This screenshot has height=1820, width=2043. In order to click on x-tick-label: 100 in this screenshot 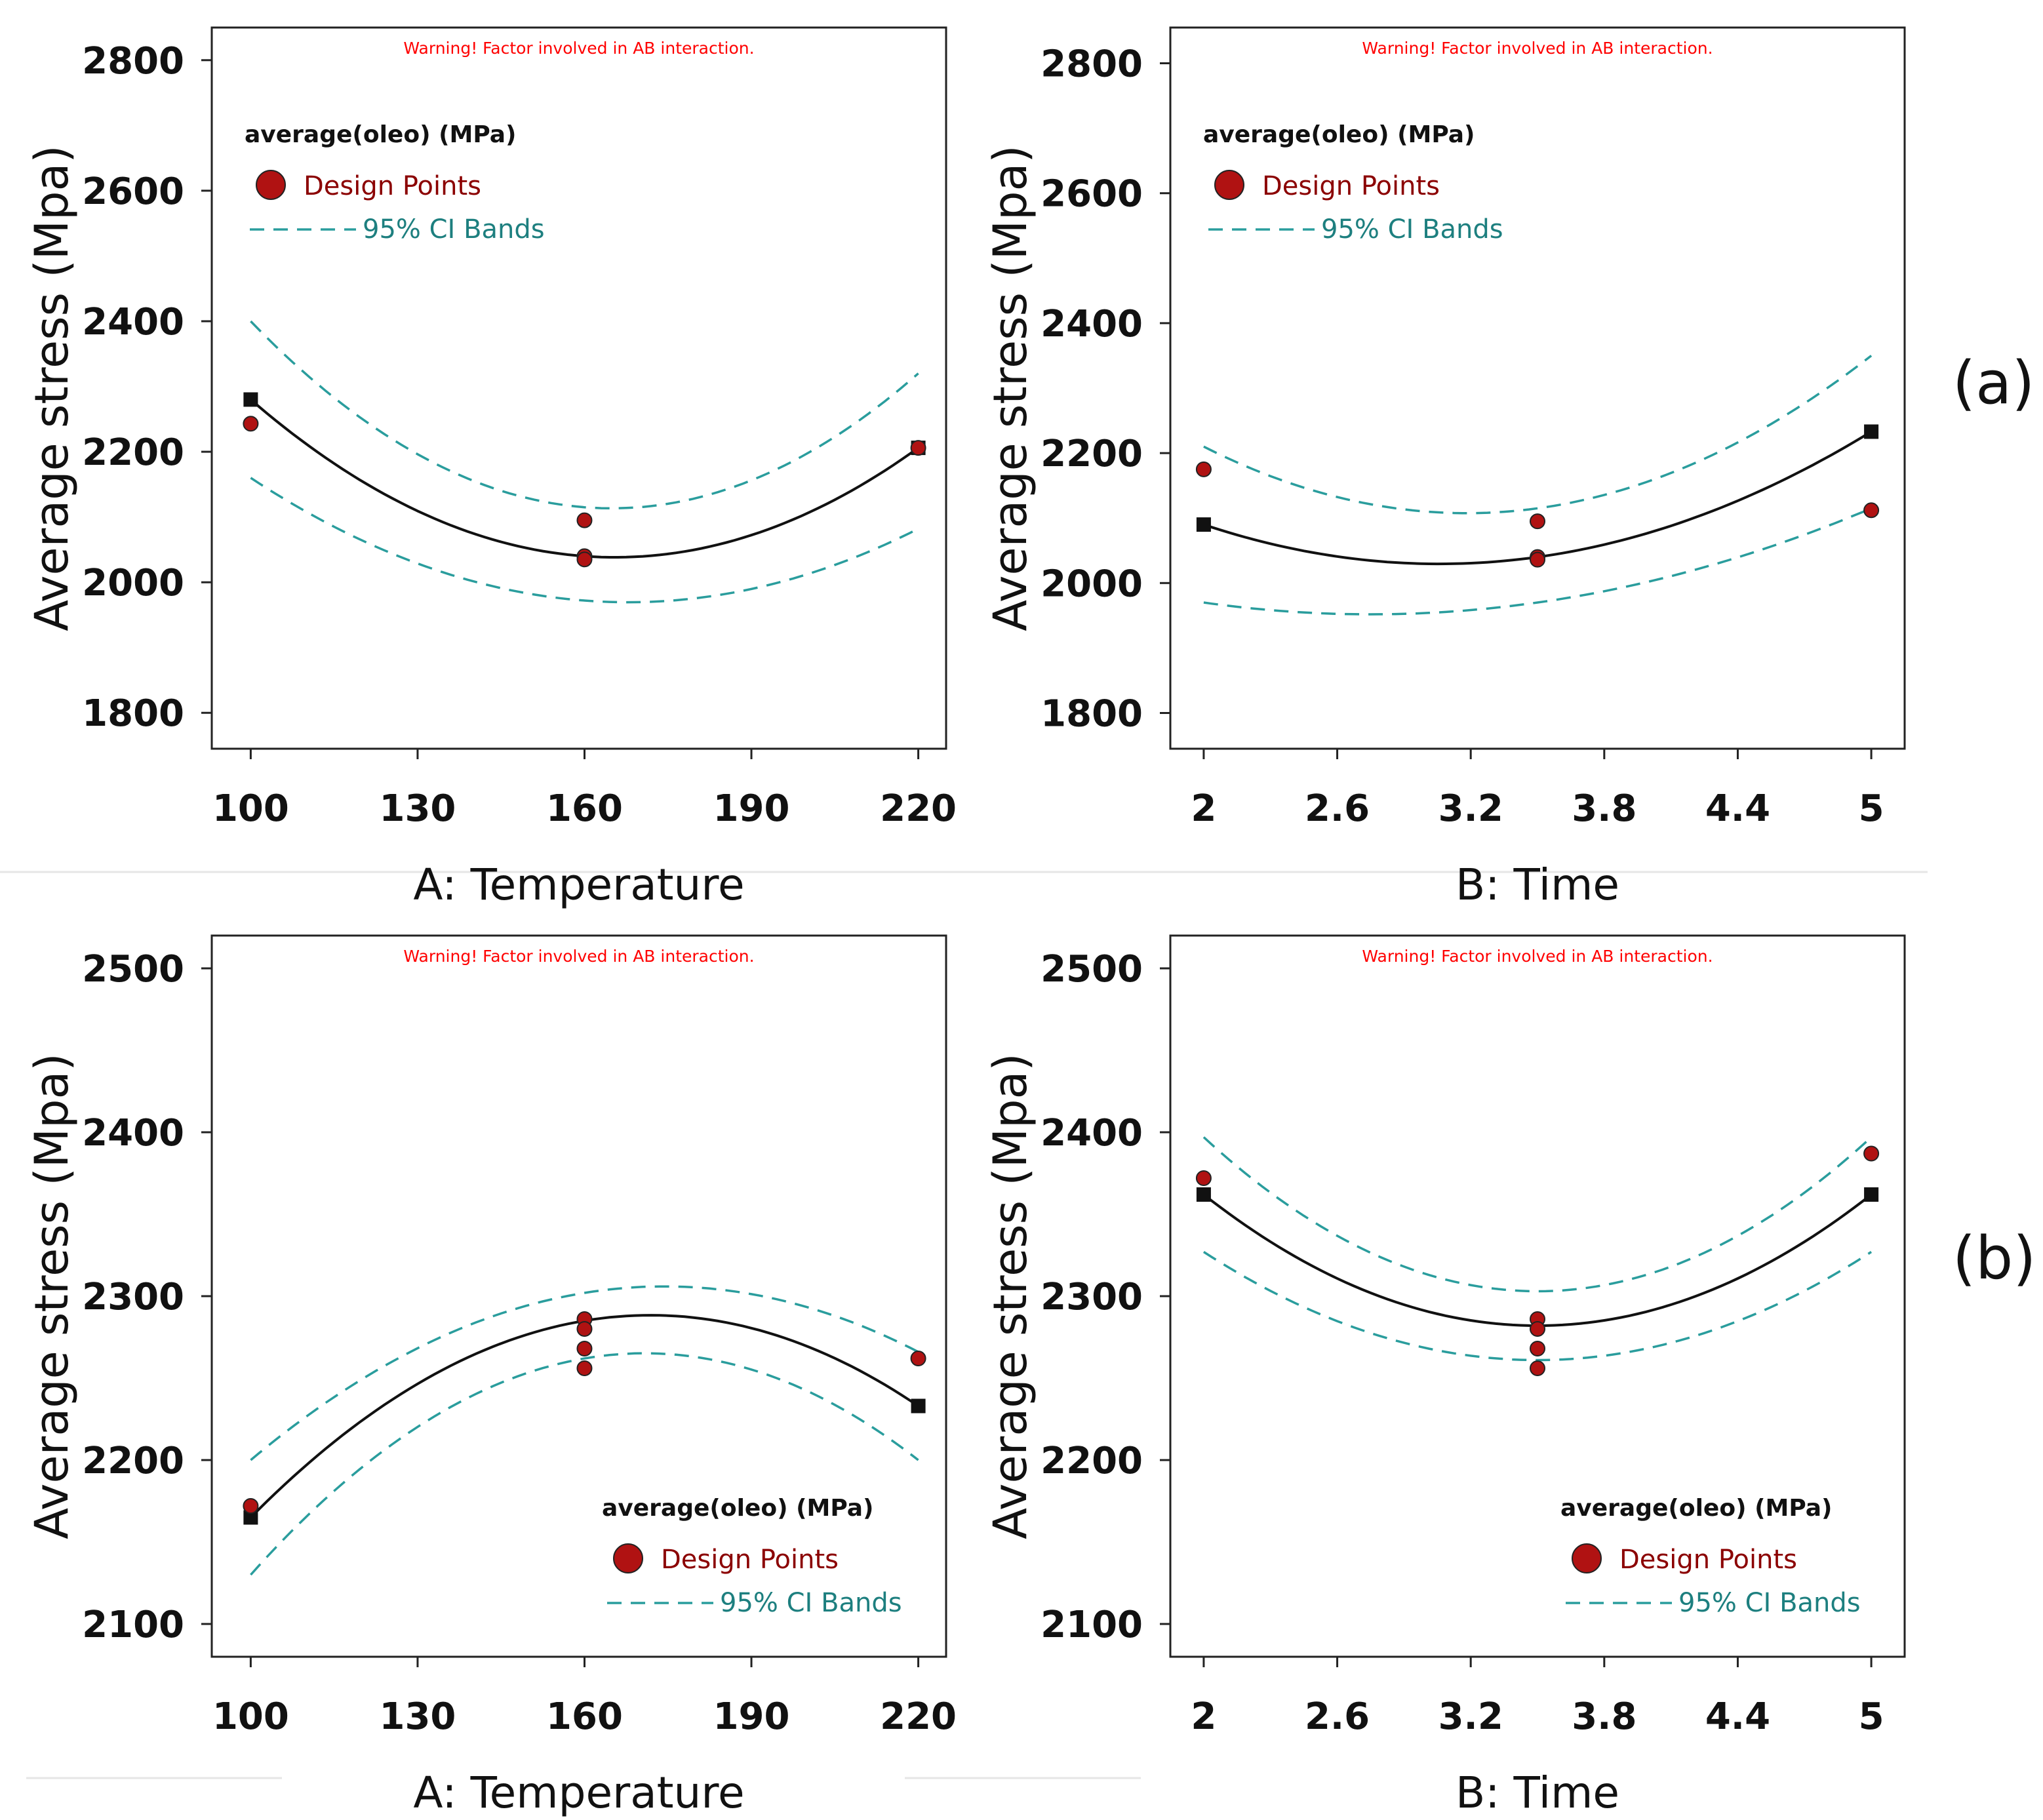, I will do `click(250, 1716)`.